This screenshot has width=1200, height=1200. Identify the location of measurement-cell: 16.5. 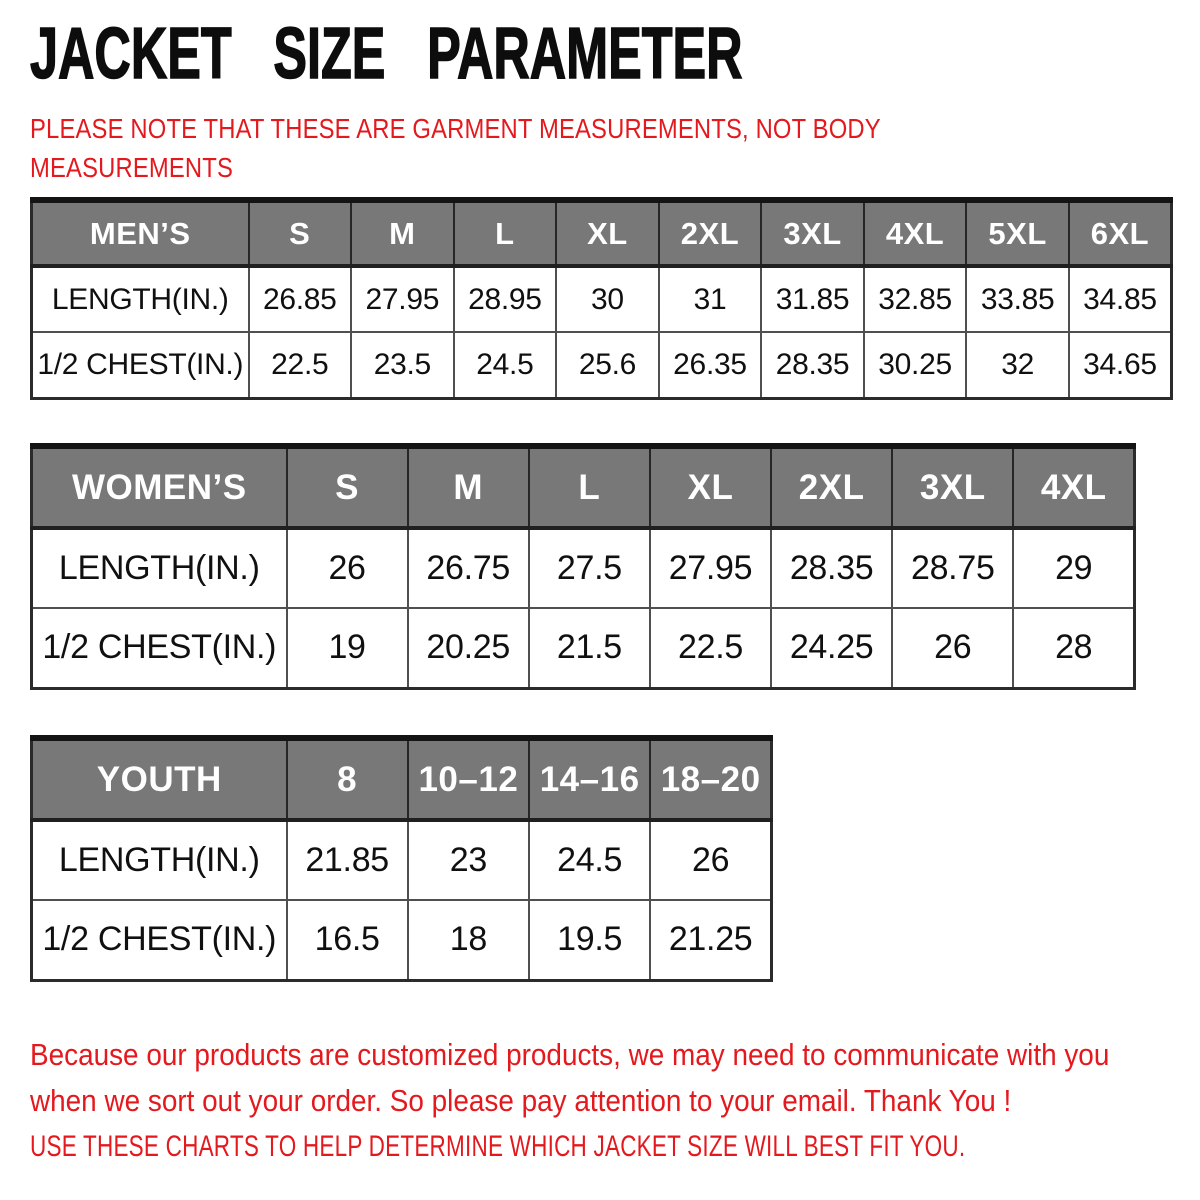
(347, 940).